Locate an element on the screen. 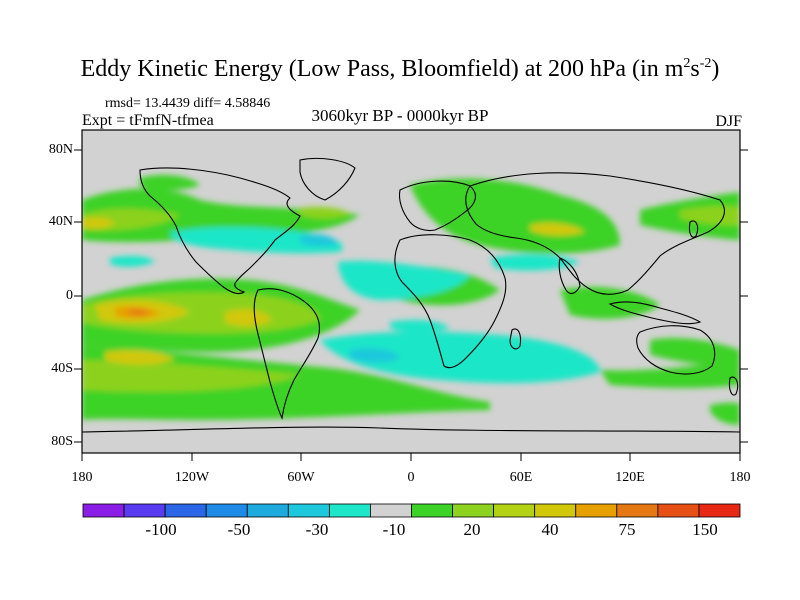 The height and width of the screenshot is (600, 800). colorbar-label: 40 is located at coordinates (550, 529).